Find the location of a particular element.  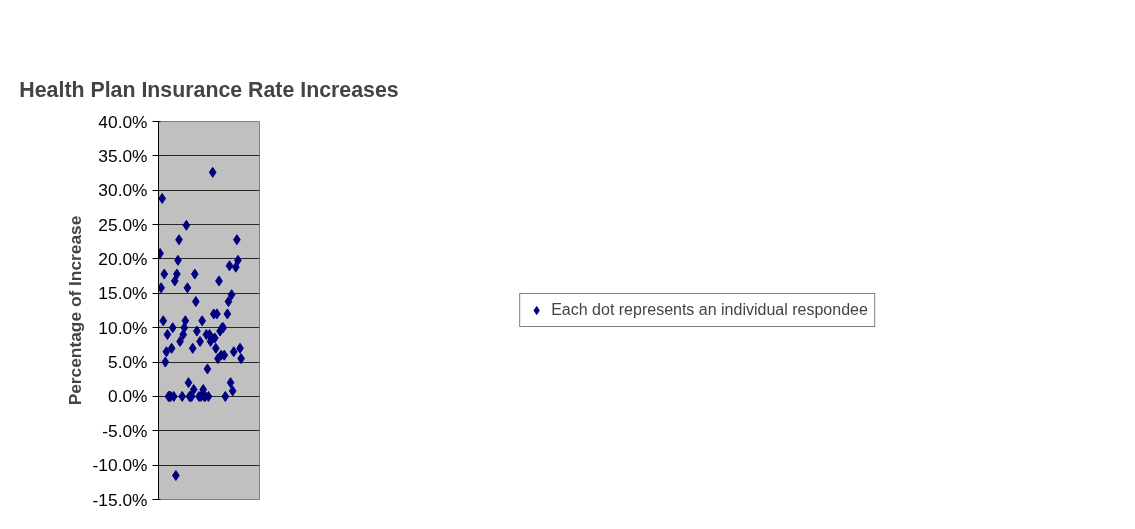

y-tick-label: 0.0% is located at coordinates (128, 396).